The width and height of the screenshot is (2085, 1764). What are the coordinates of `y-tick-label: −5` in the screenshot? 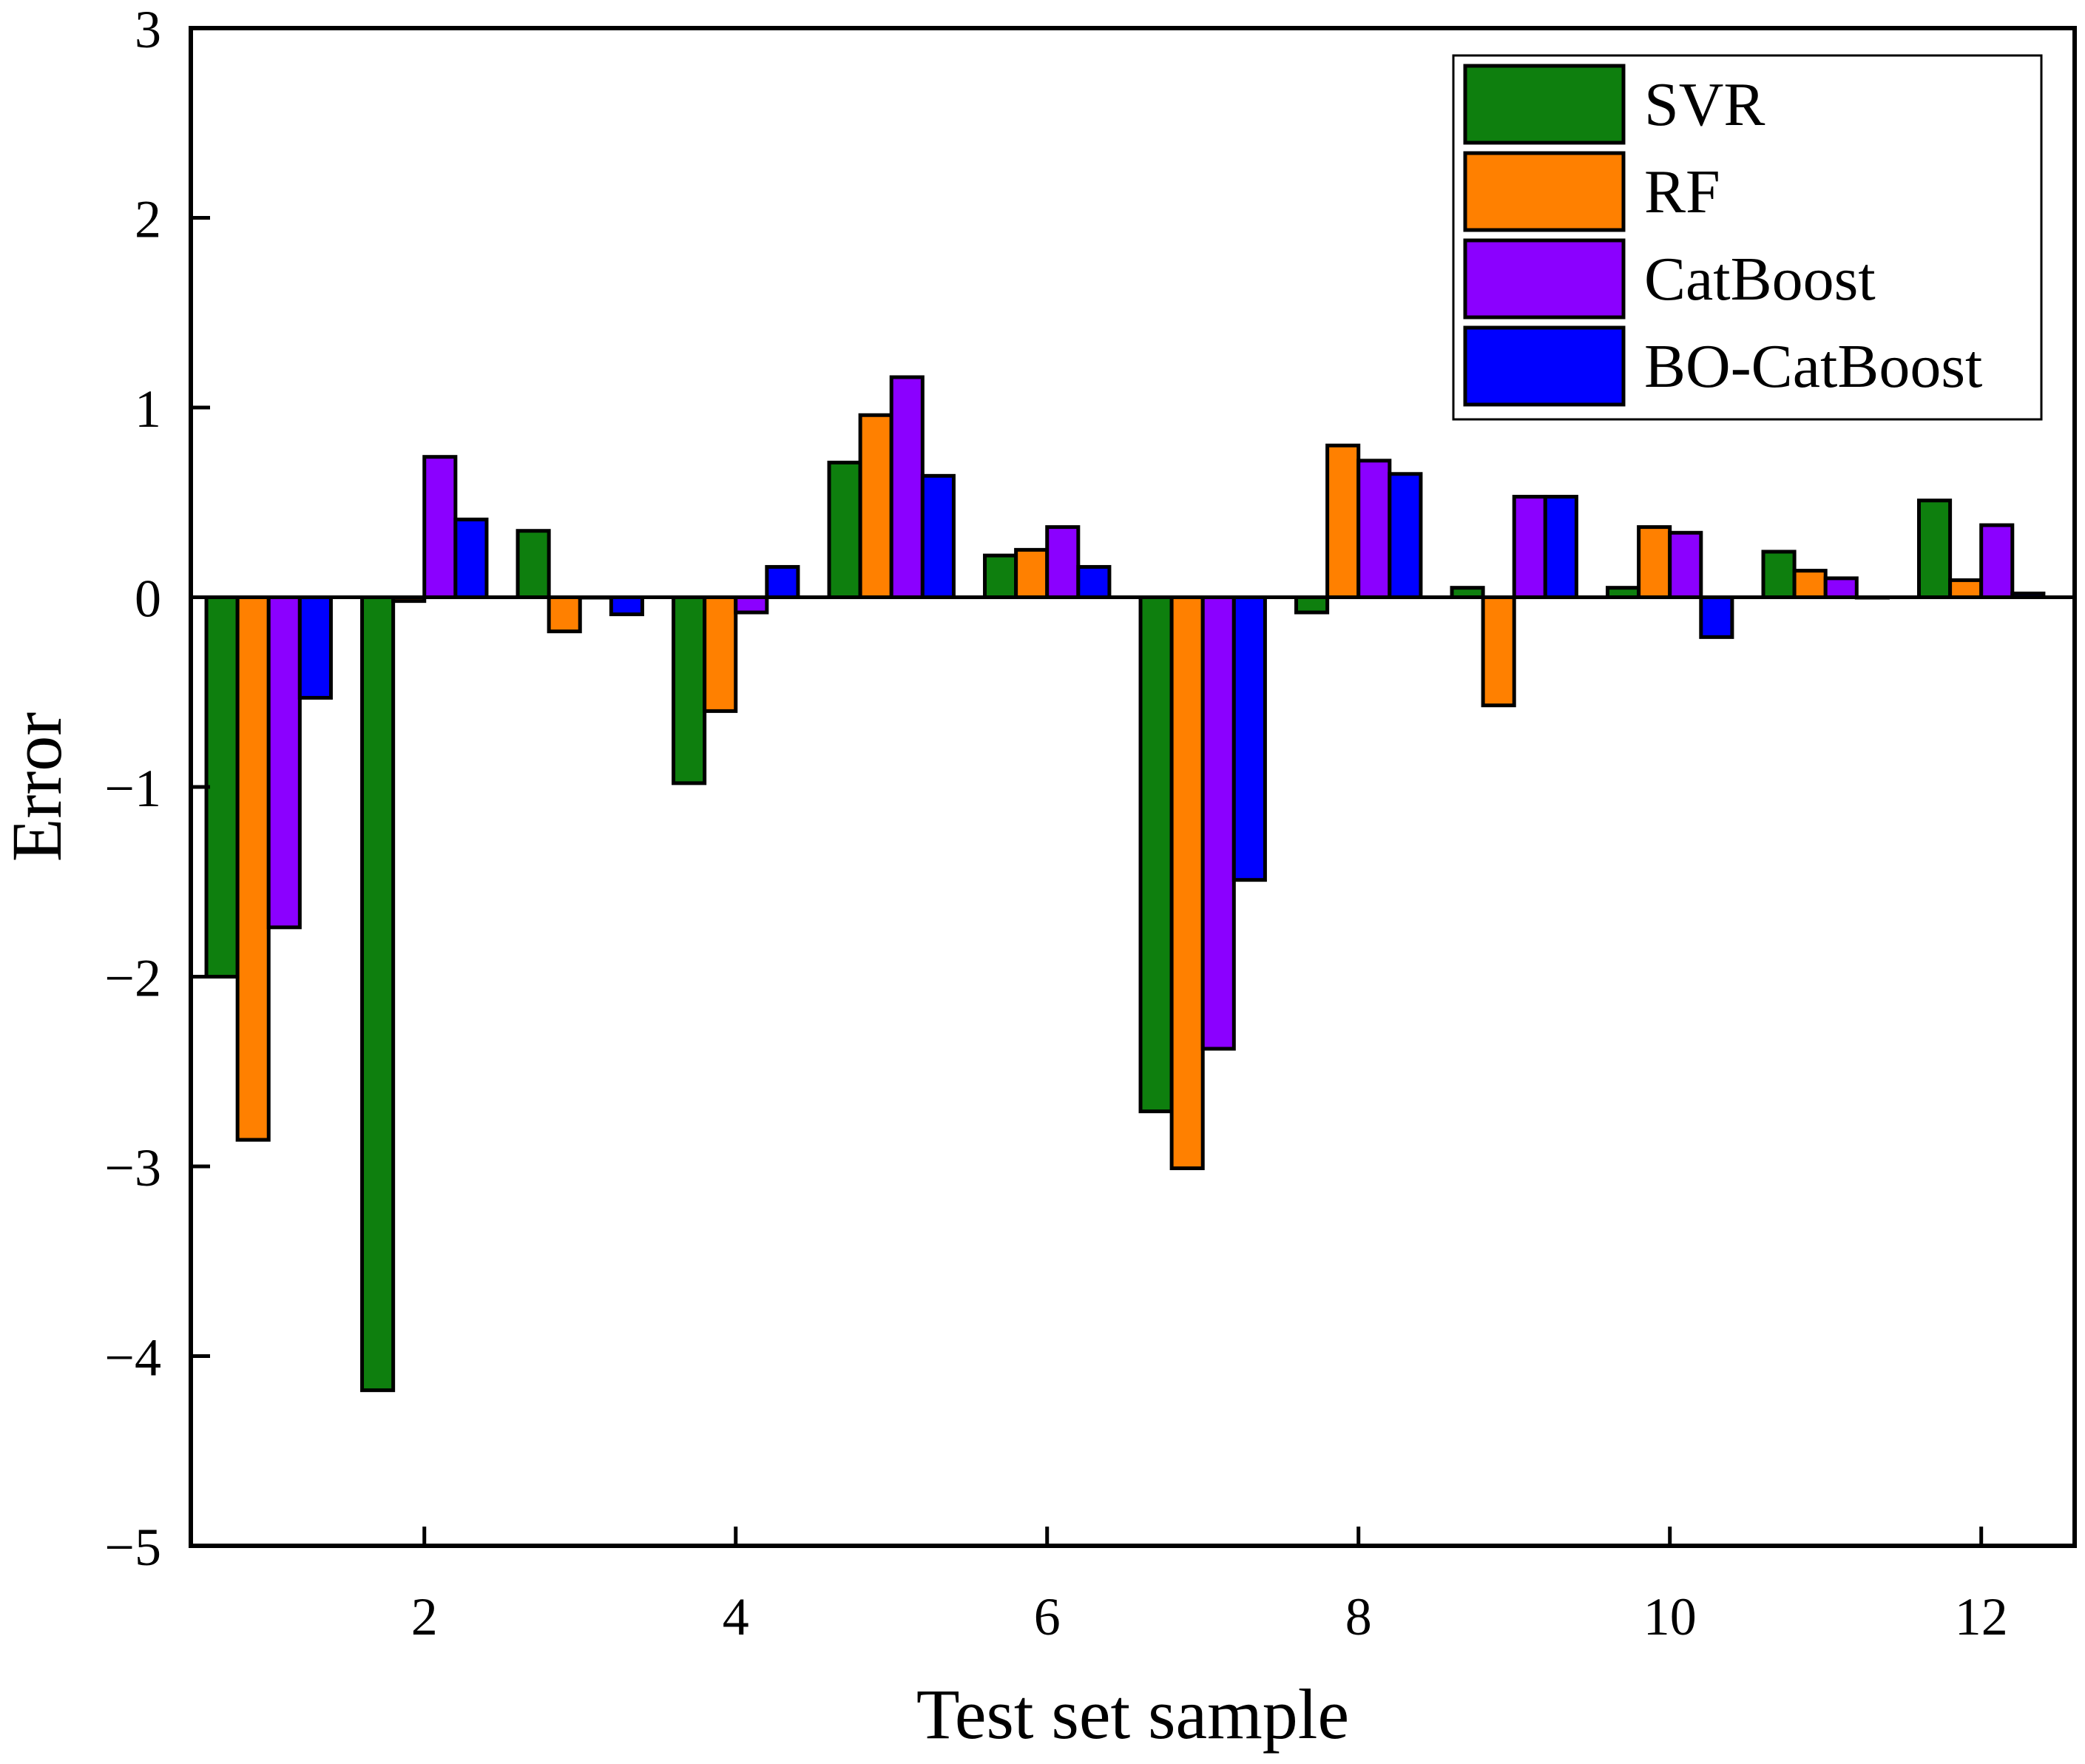 It's located at (132, 1547).